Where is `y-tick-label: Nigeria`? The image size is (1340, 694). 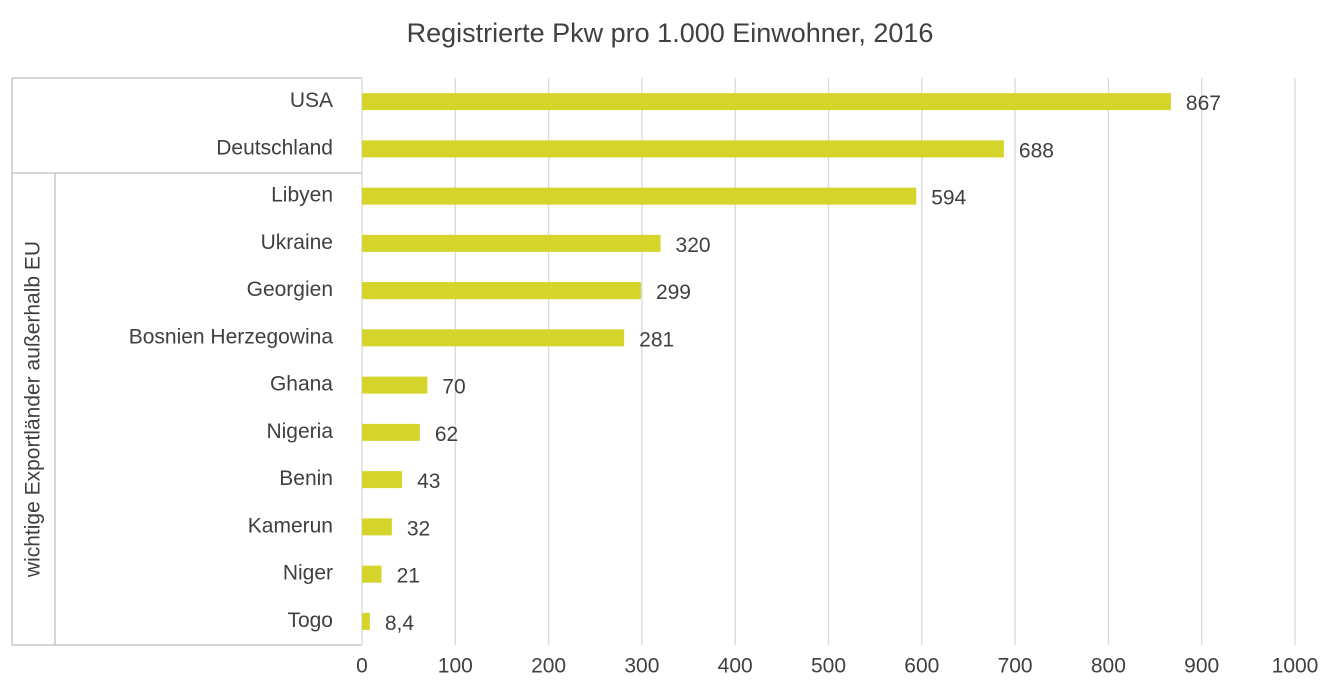
y-tick-label: Nigeria is located at coordinates (299, 431).